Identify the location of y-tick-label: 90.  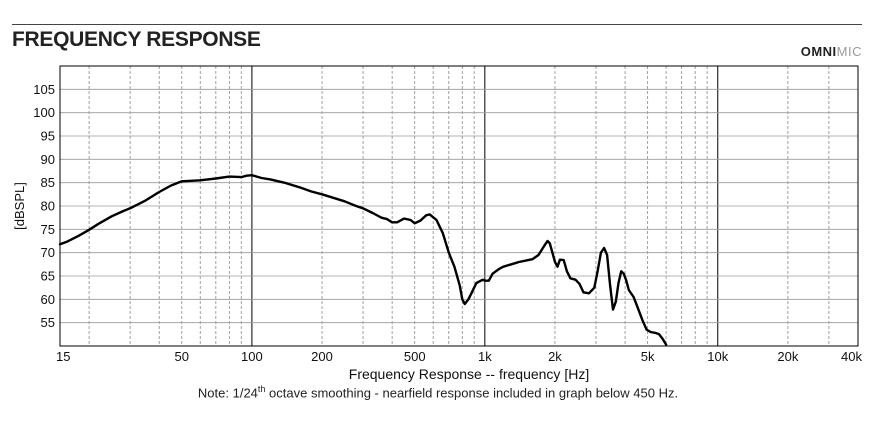
(48, 159).